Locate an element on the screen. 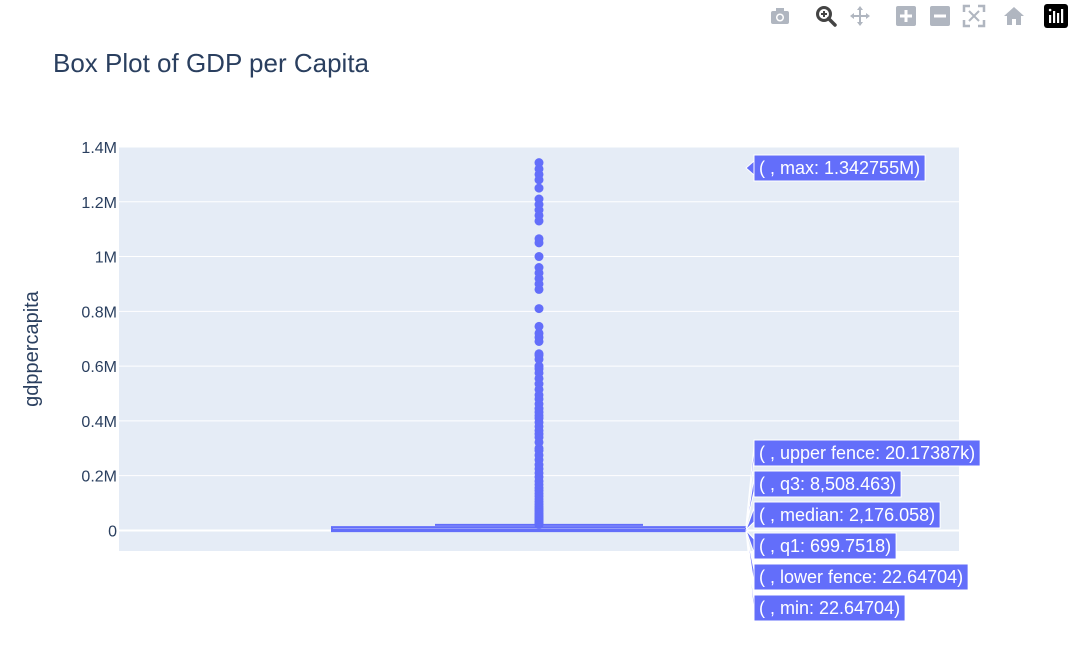 The height and width of the screenshot is (670, 1072). svg-text: ( , lower fence: 22.64704) is located at coordinates (861, 577).